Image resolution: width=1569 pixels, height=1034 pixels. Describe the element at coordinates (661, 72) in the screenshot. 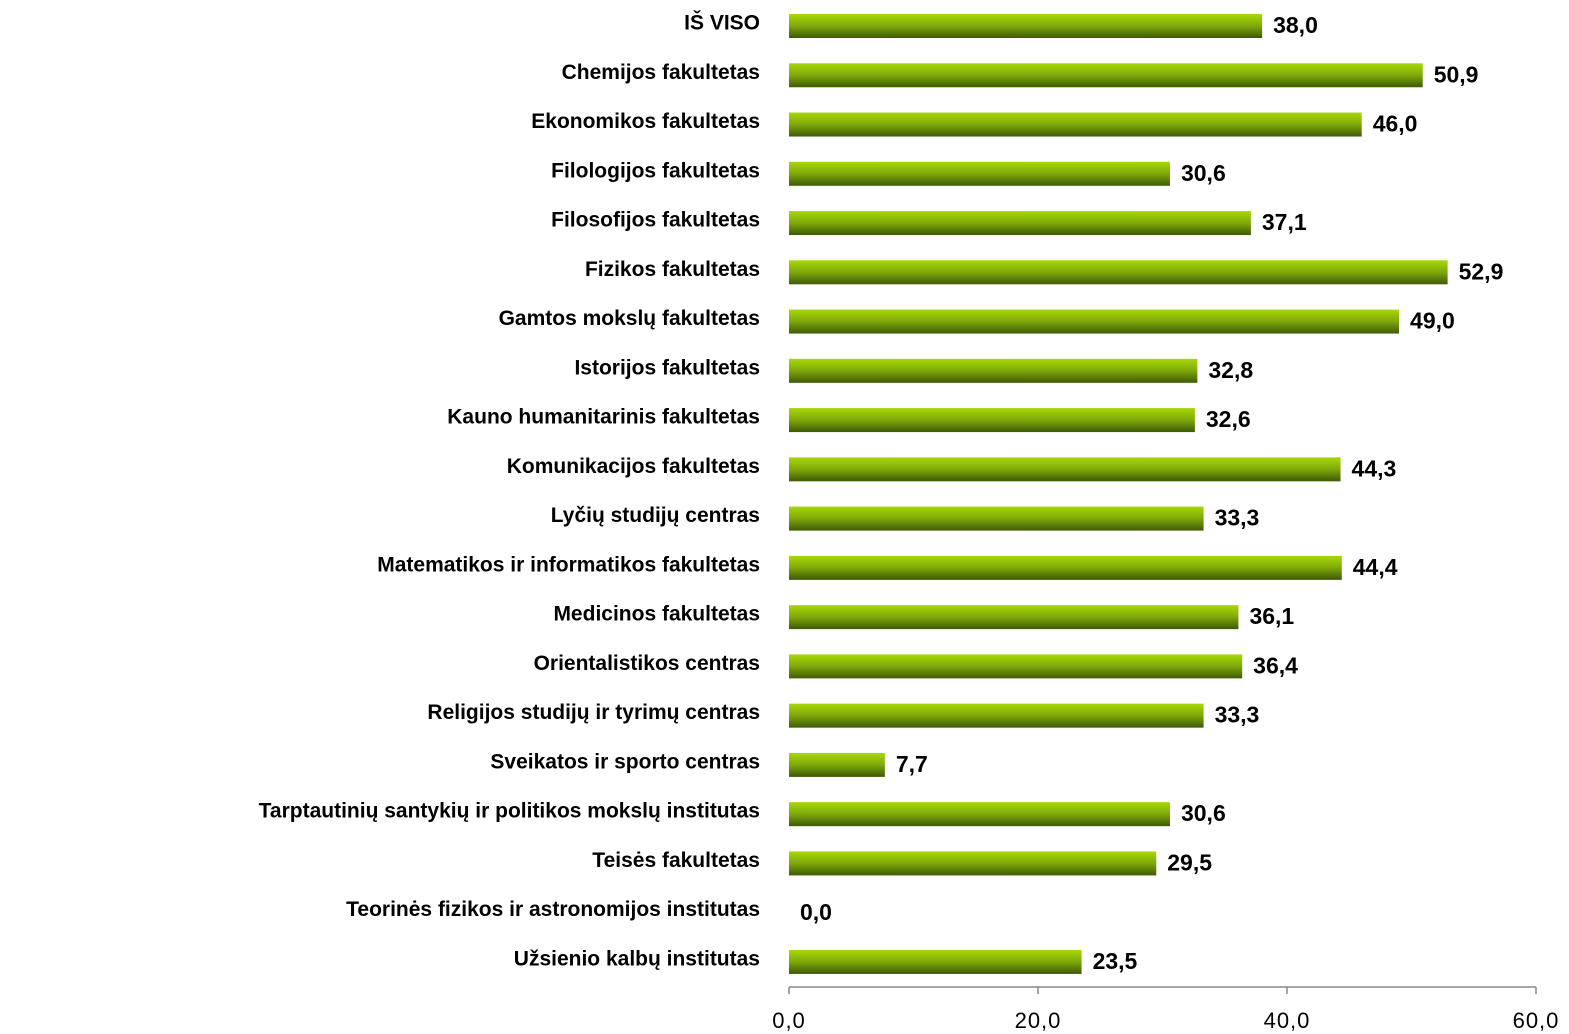

I see `category-label: Chemijos fakultetas` at that location.